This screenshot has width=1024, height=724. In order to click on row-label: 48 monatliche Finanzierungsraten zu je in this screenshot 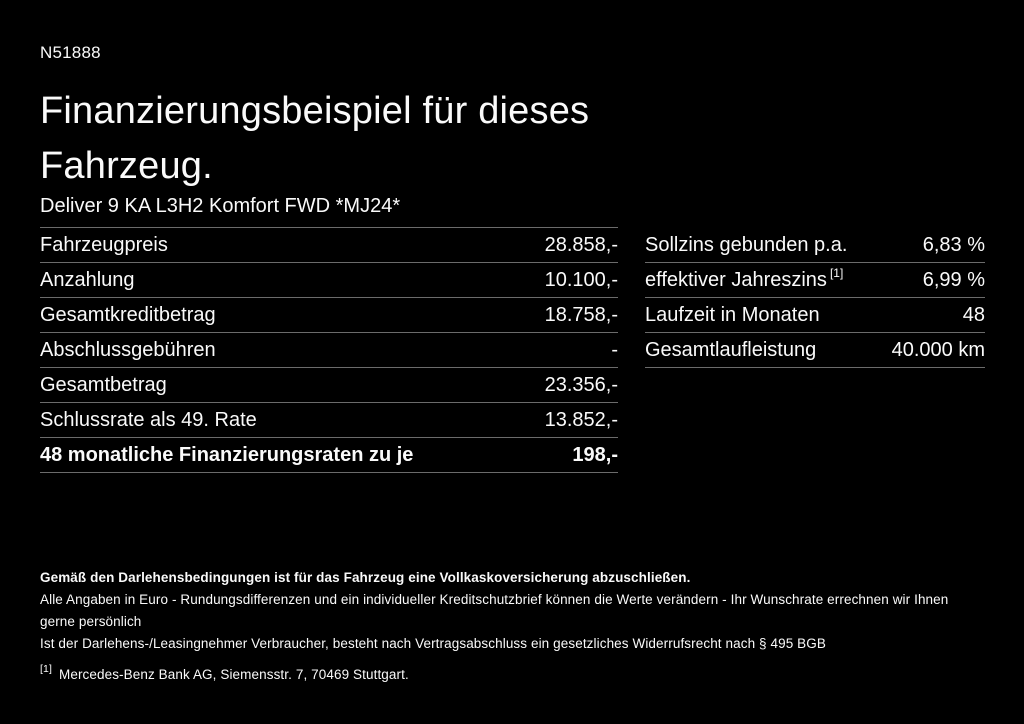, I will do `click(227, 454)`.